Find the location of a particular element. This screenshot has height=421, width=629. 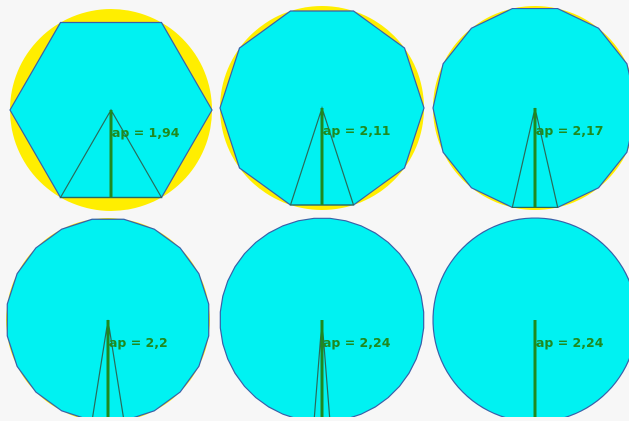

apothem-label: ap = 2,11 is located at coordinates (356, 130).